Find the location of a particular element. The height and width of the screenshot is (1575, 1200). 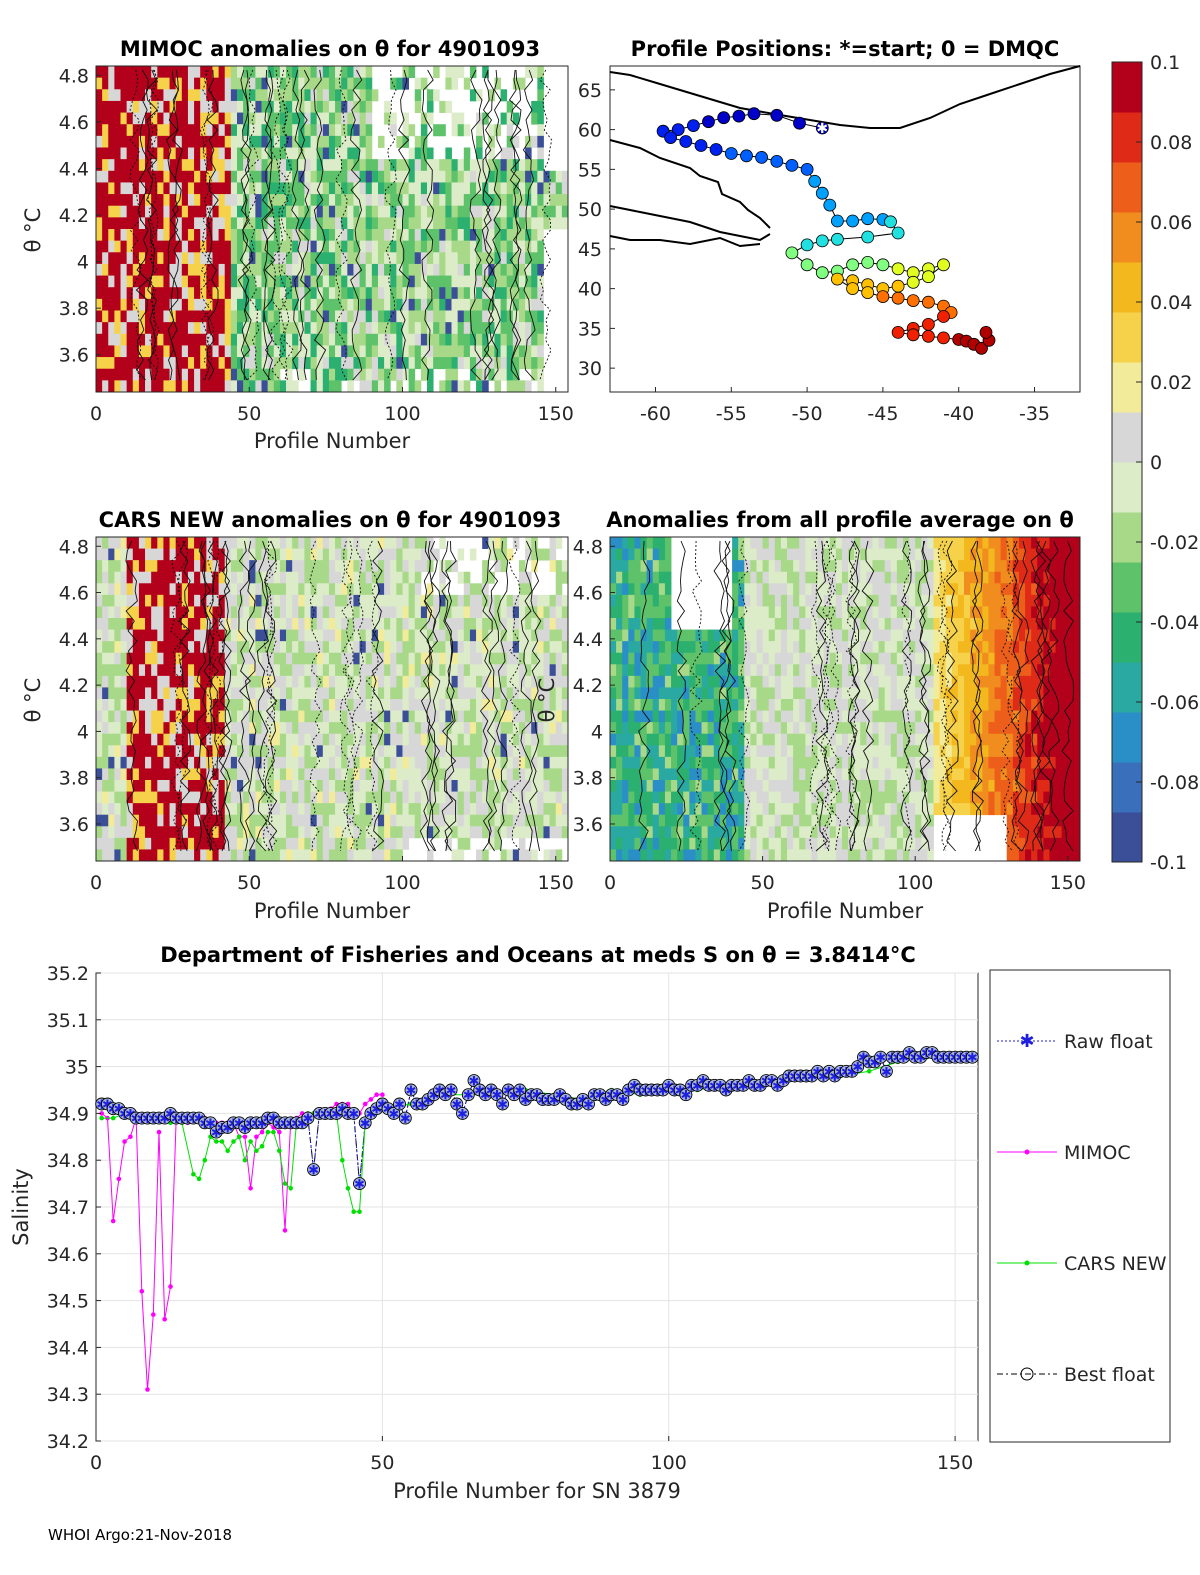

colorbar-tick-label: 0.08 is located at coordinates (1171, 143).